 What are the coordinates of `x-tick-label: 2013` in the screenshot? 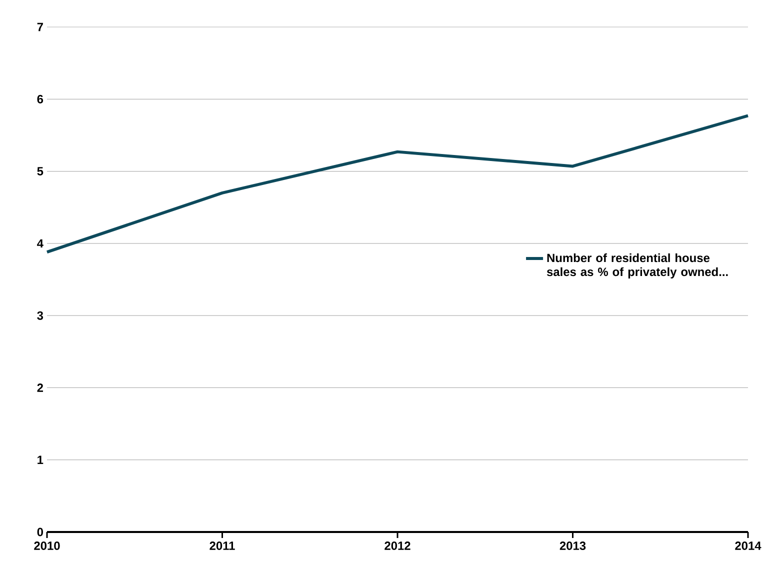 It's located at (573, 546).